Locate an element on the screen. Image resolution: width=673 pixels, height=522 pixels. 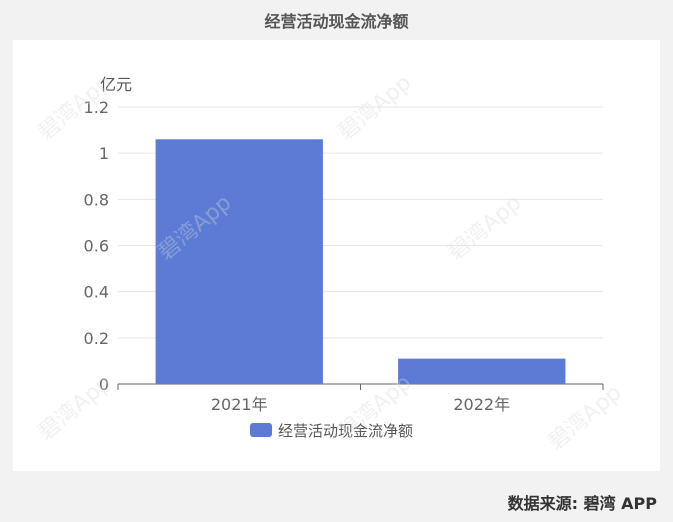
y-tick-label: 0.6 is located at coordinates (96, 246).